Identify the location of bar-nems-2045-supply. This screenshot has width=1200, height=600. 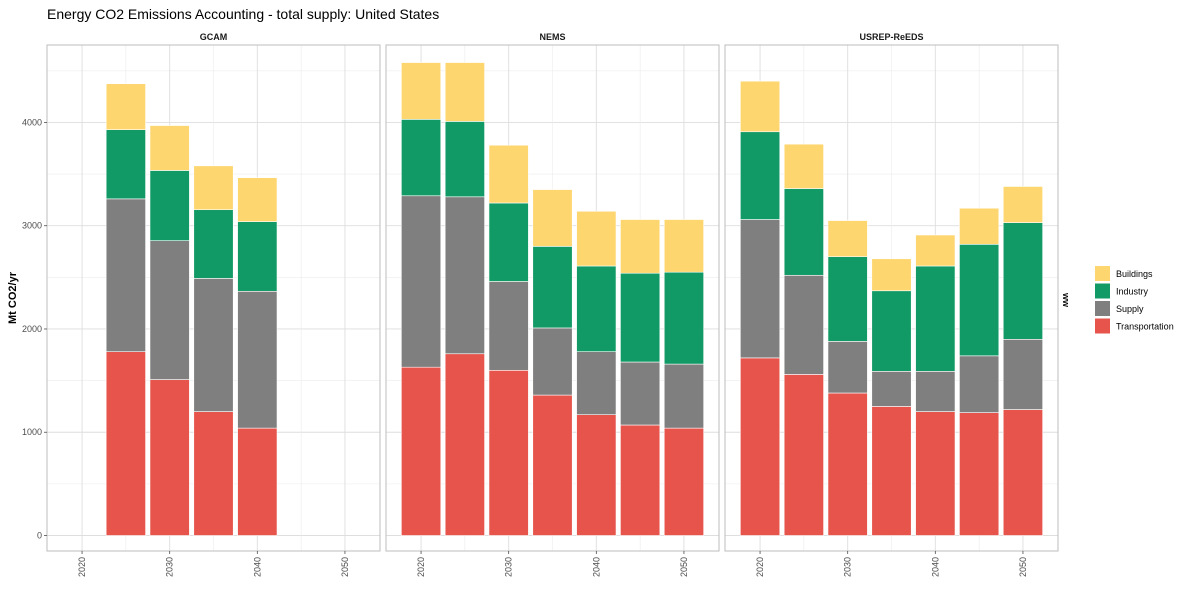
(640, 393).